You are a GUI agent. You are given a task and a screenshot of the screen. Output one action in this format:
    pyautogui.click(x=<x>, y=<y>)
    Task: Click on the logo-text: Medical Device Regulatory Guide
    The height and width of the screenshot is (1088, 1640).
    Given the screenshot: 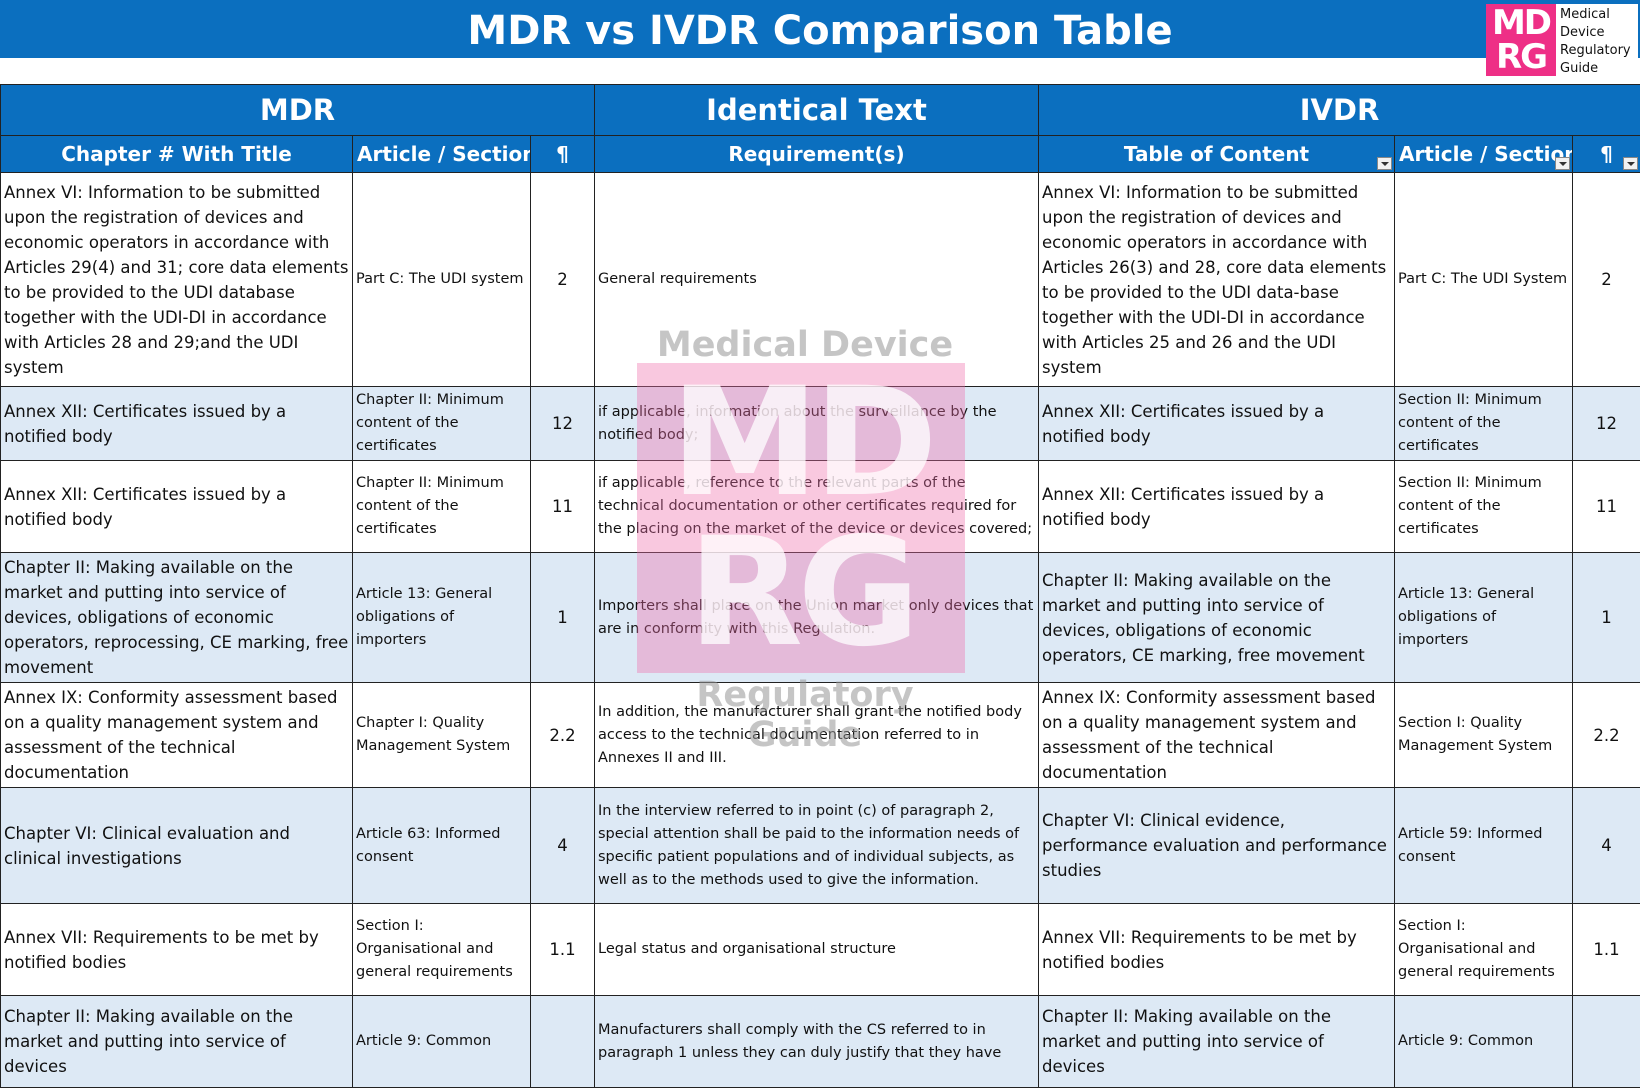 What is the action you would take?
    pyautogui.click(x=1593, y=41)
    